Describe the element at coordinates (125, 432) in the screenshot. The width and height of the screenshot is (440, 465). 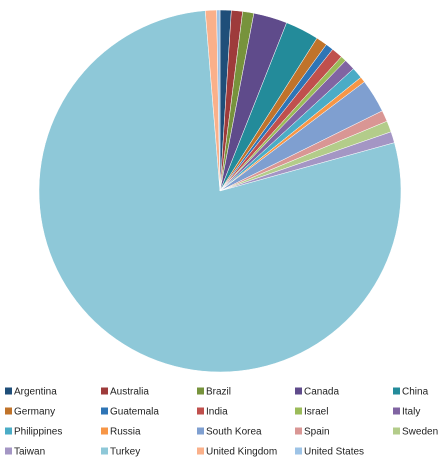
I see `legend-label: Russia` at that location.